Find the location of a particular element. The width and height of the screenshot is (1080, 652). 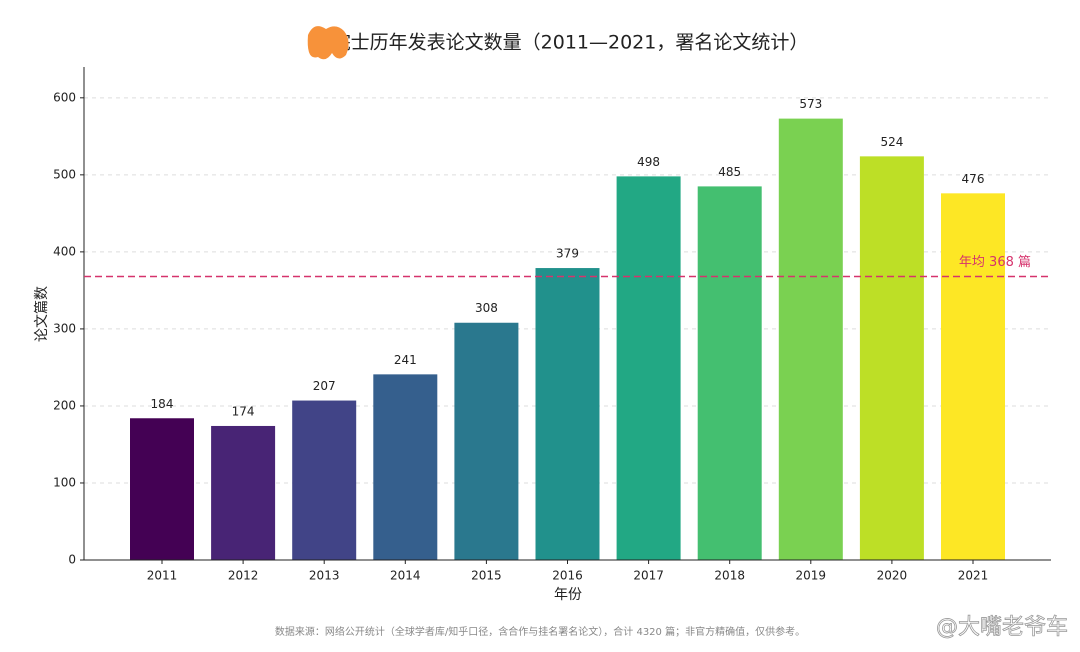

value-label: 476 is located at coordinates (973, 179).